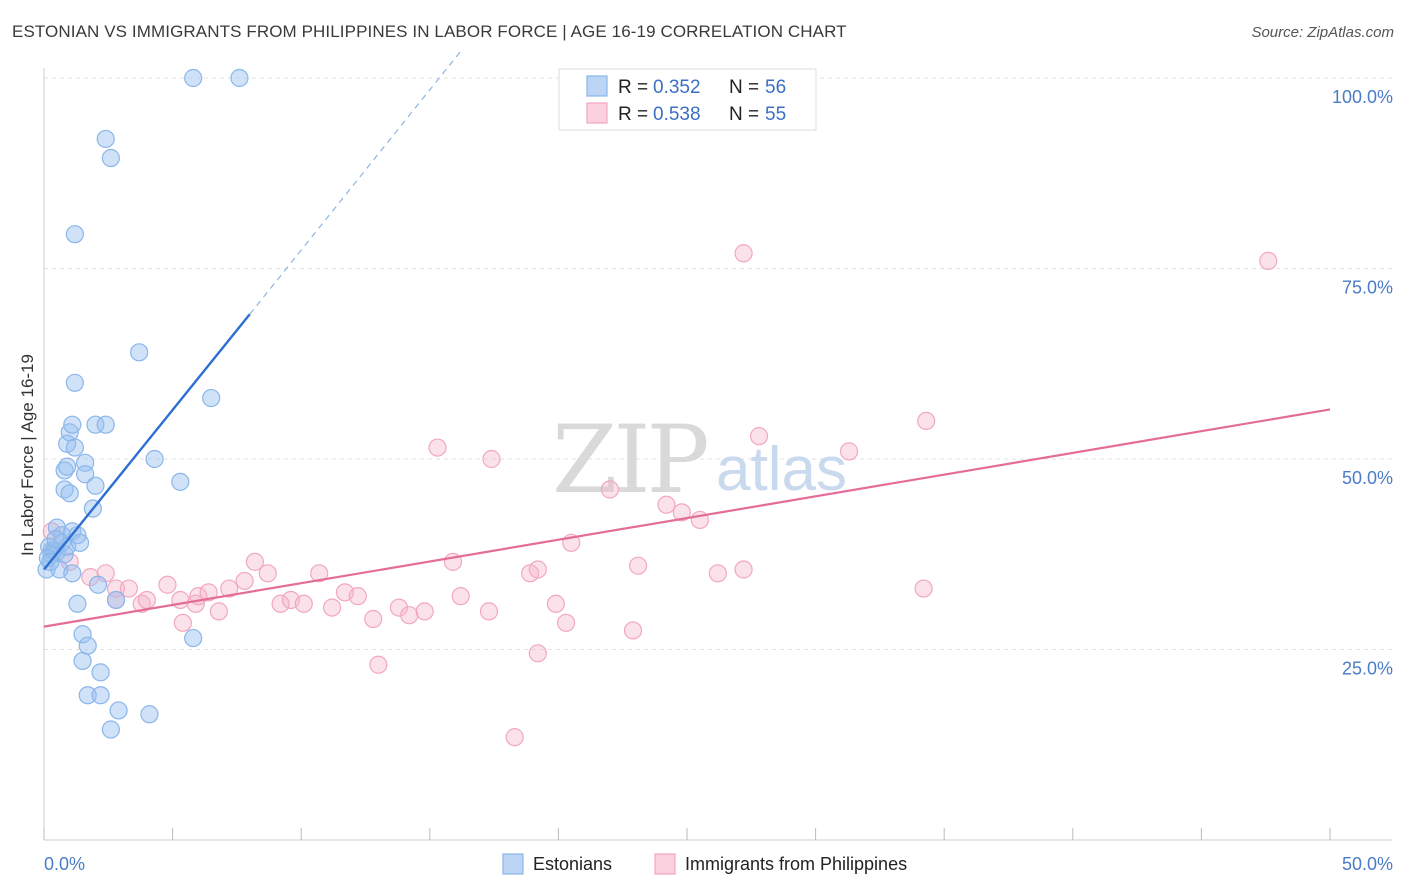 The width and height of the screenshot is (1406, 892). I want to click on source-credit: Source: ZipAtlas.com, so click(1322, 32).